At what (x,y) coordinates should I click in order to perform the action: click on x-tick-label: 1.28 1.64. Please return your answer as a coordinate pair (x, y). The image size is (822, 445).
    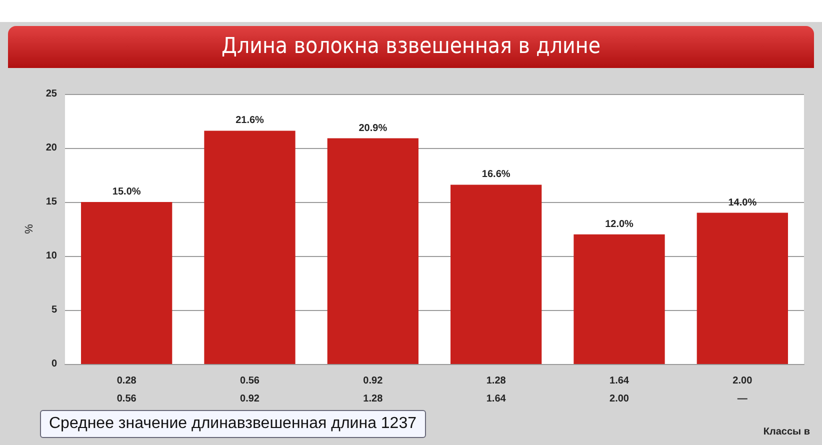
    Looking at the image, I should click on (496, 390).